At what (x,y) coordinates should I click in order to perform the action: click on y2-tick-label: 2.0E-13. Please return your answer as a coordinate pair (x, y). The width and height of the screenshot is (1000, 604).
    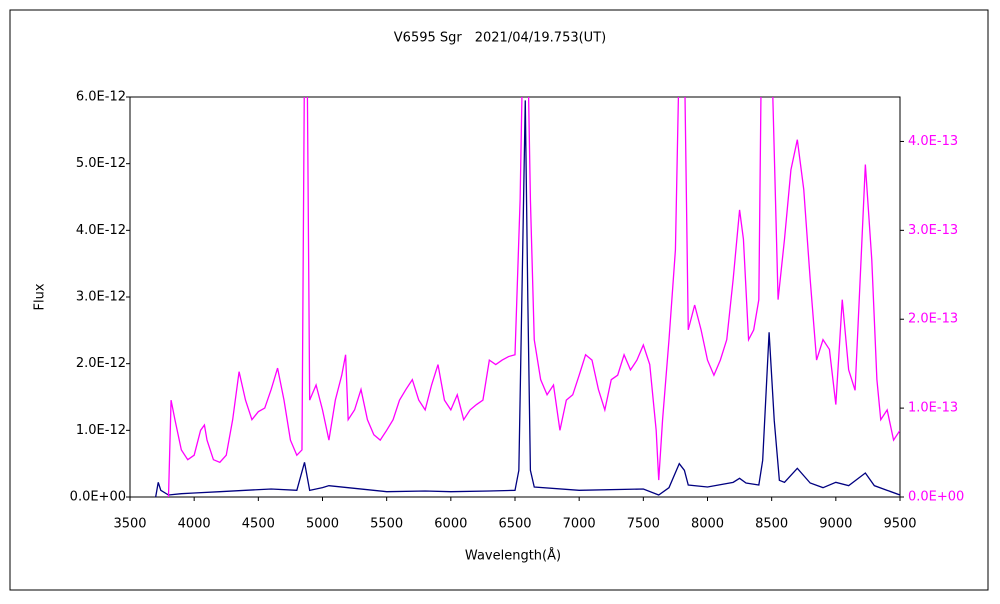
    Looking at the image, I should click on (933, 319).